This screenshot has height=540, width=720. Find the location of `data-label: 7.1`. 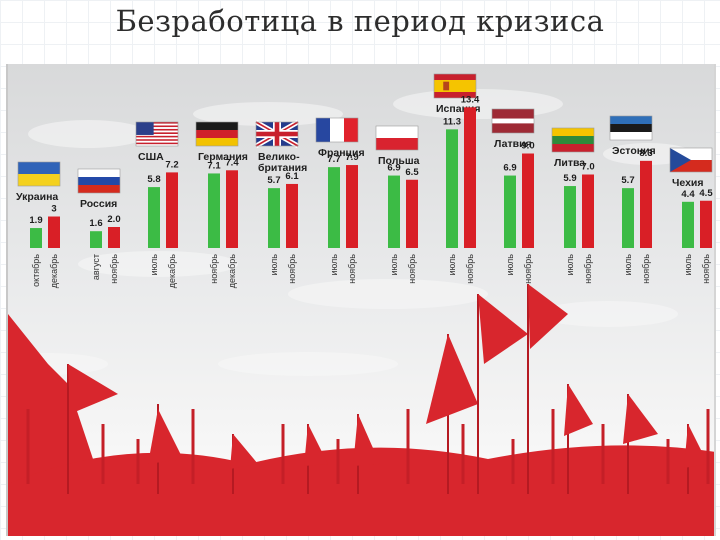

data-label: 7.1 is located at coordinates (214, 165).